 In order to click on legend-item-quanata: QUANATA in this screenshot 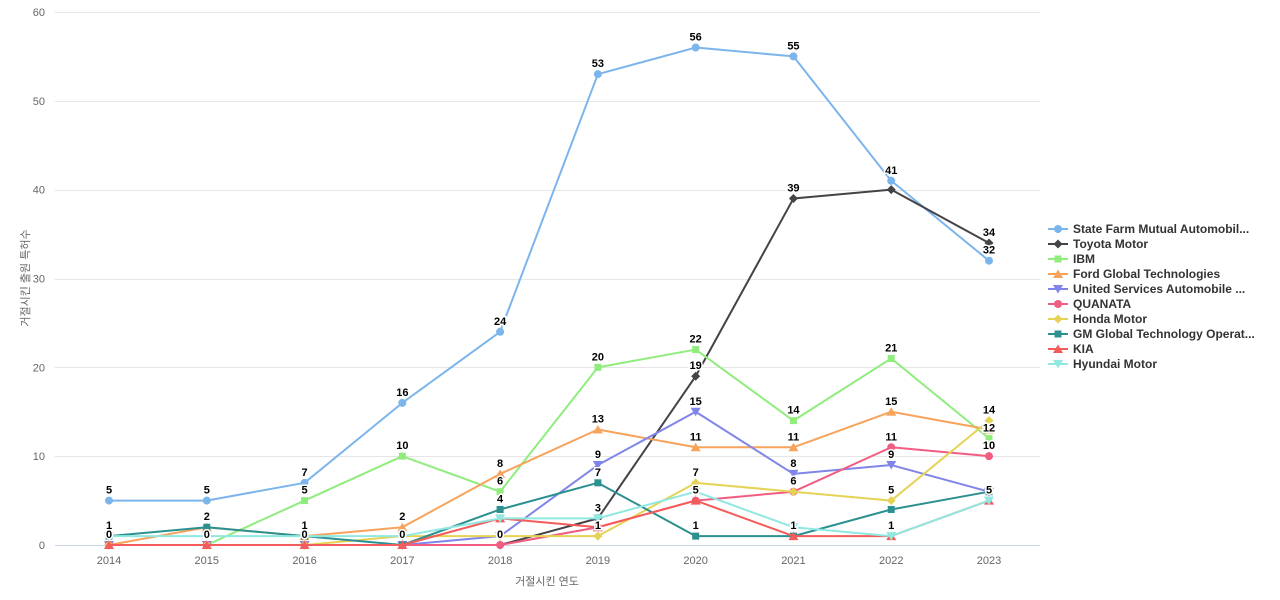, I will do `click(1151, 303)`.